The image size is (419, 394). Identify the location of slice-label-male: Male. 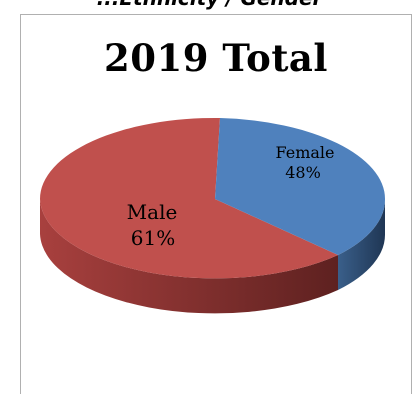
(152, 212).